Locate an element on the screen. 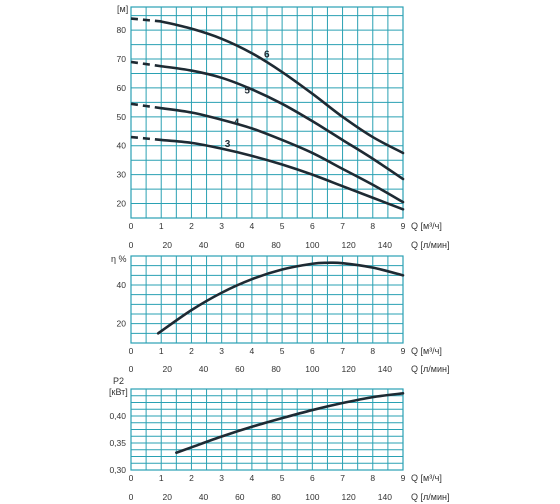 The image size is (560, 504). series-5-extrapolation is located at coordinates (146, 64).